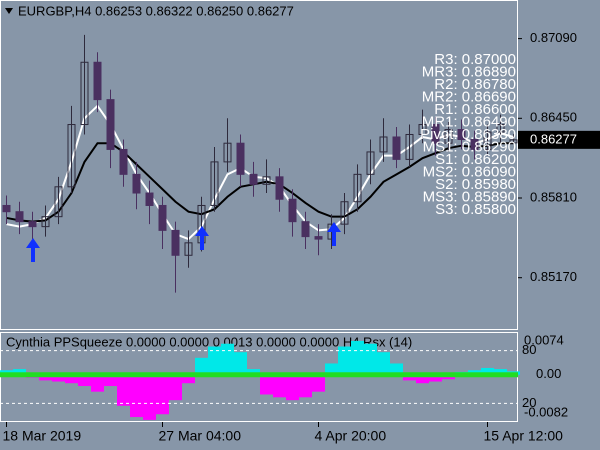 The image size is (600, 450). Describe the element at coordinates (524, 436) in the screenshot. I see `x-tick-label: 15 Apr 12:00` at that location.